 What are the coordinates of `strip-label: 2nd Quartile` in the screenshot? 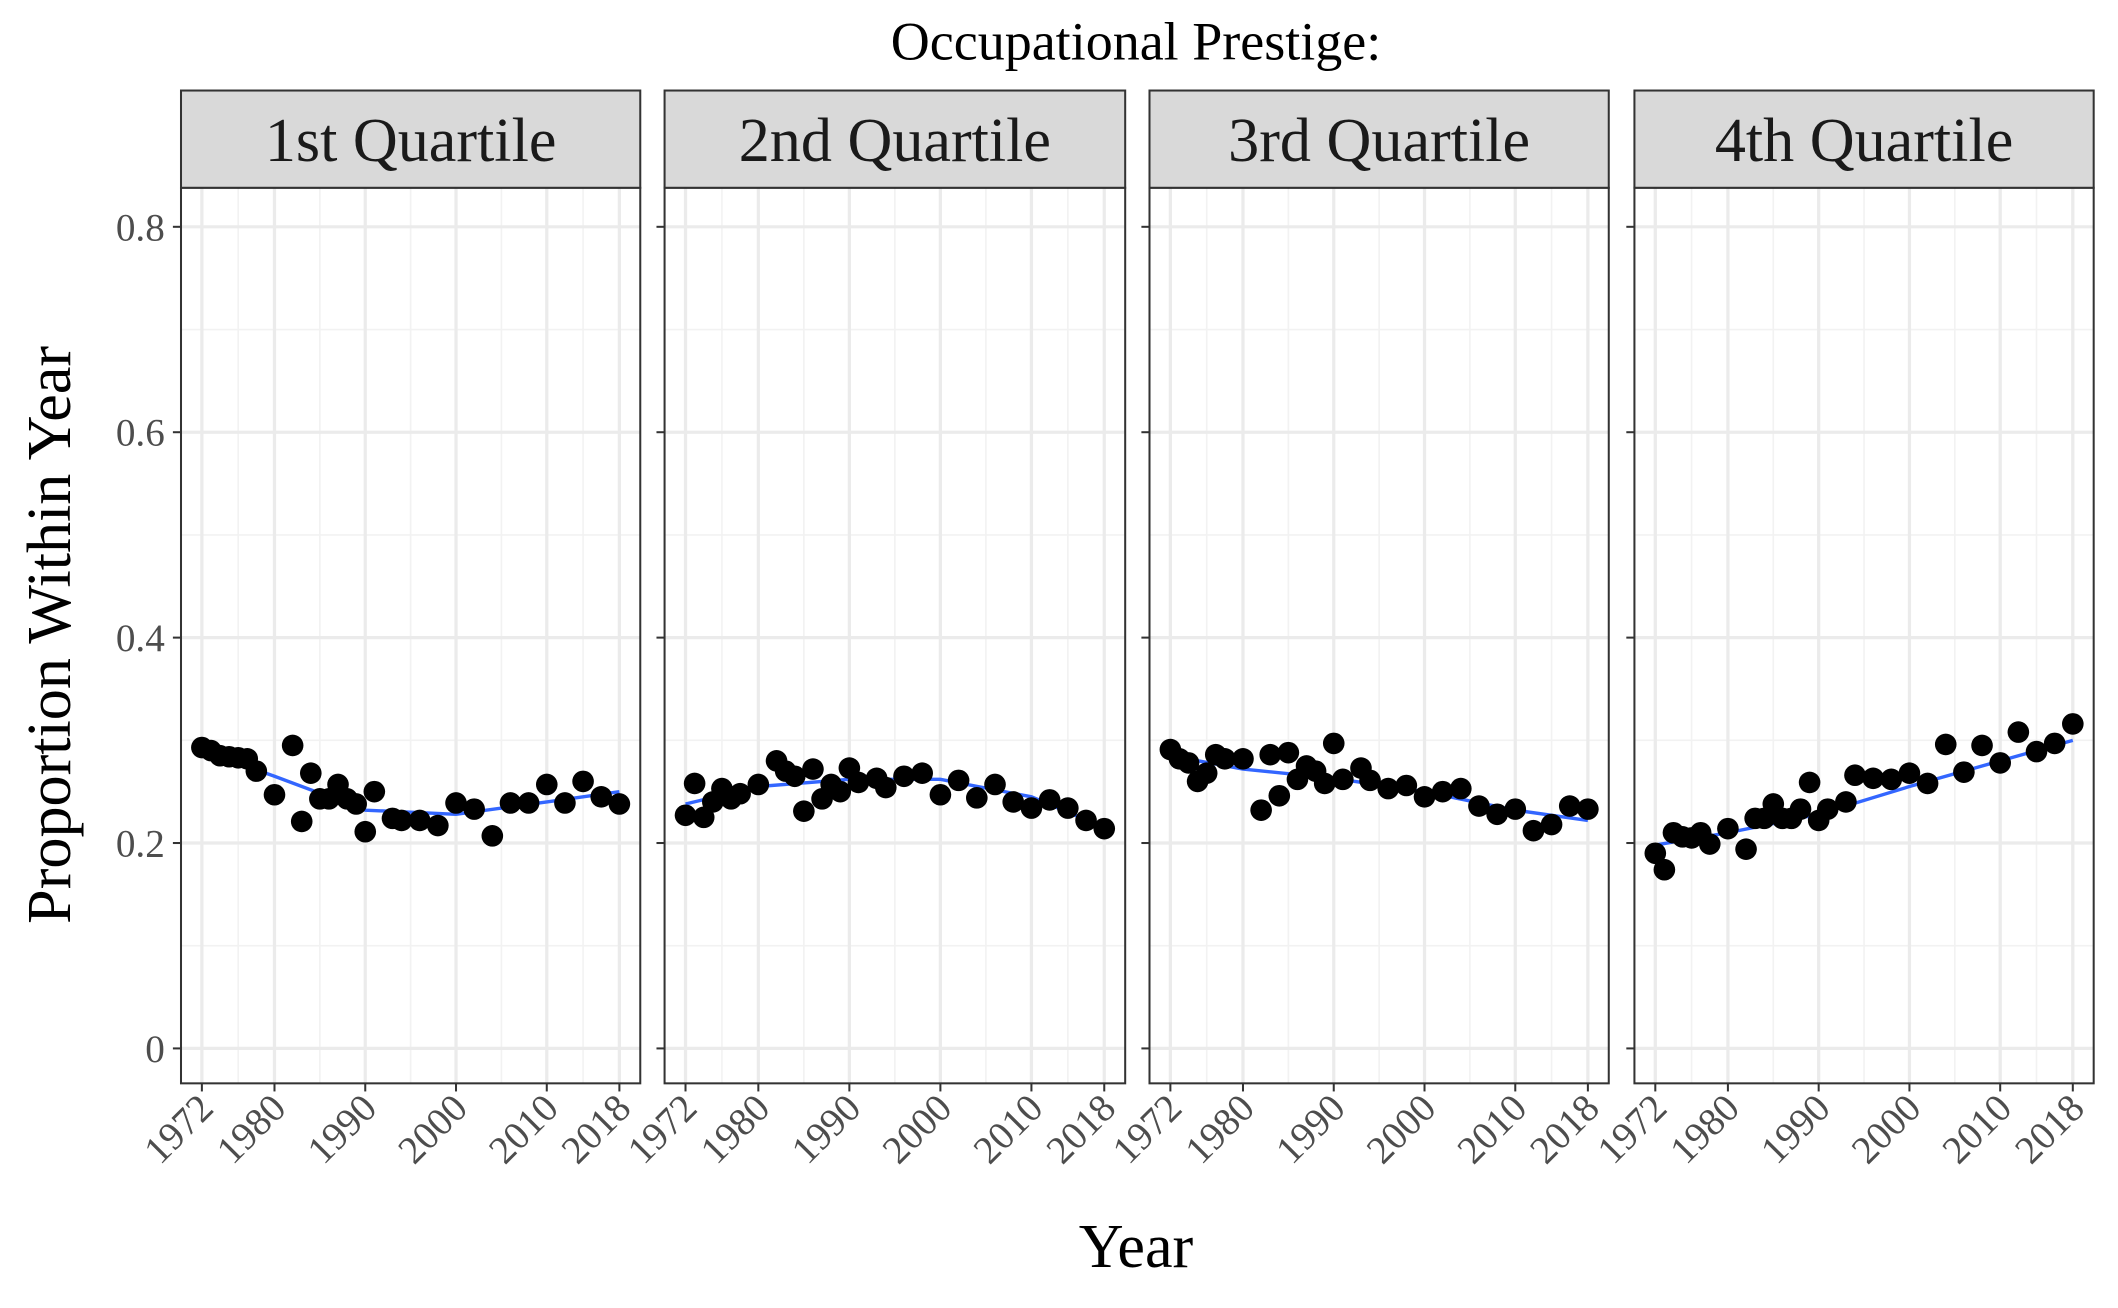 It's located at (895, 141).